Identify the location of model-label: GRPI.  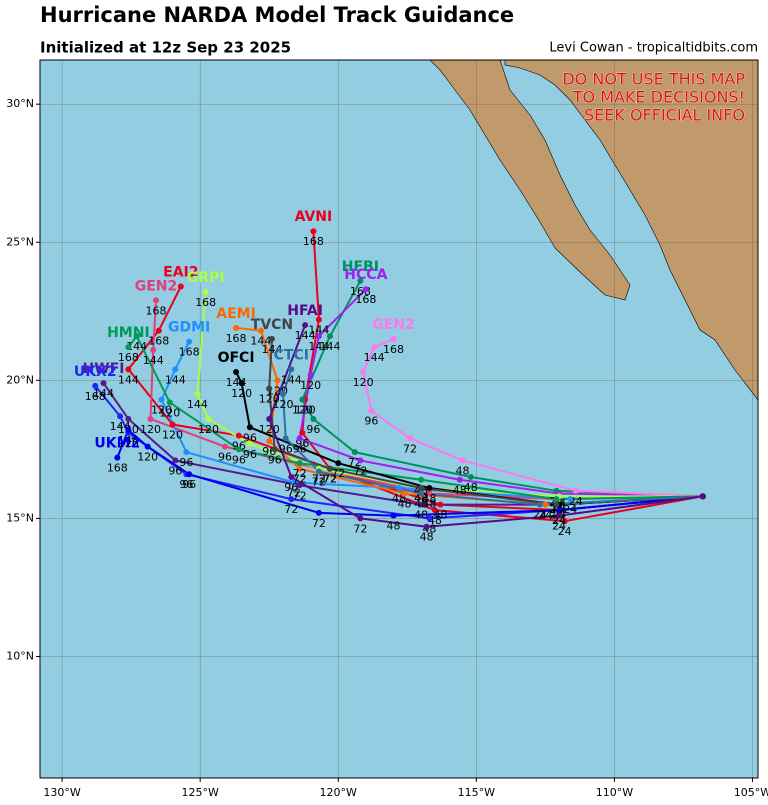
(206, 278).